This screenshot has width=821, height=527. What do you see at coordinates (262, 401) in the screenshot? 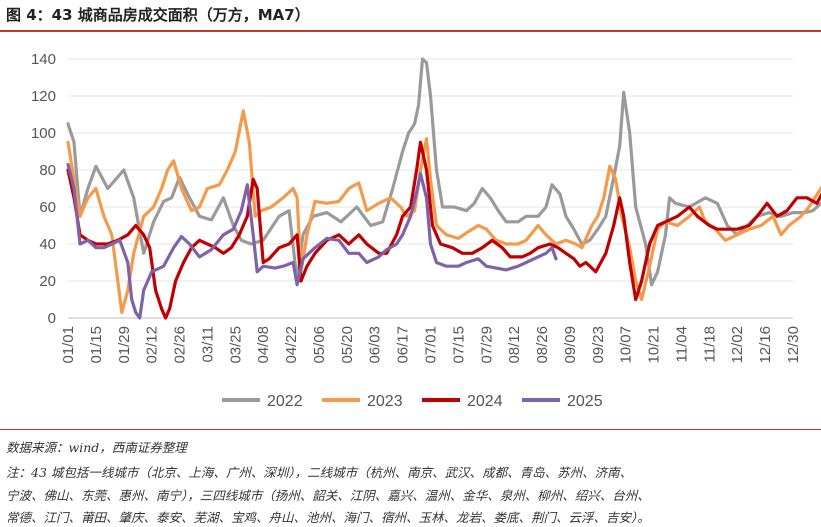
I see `legend-item-2022: 2022` at bounding box center [262, 401].